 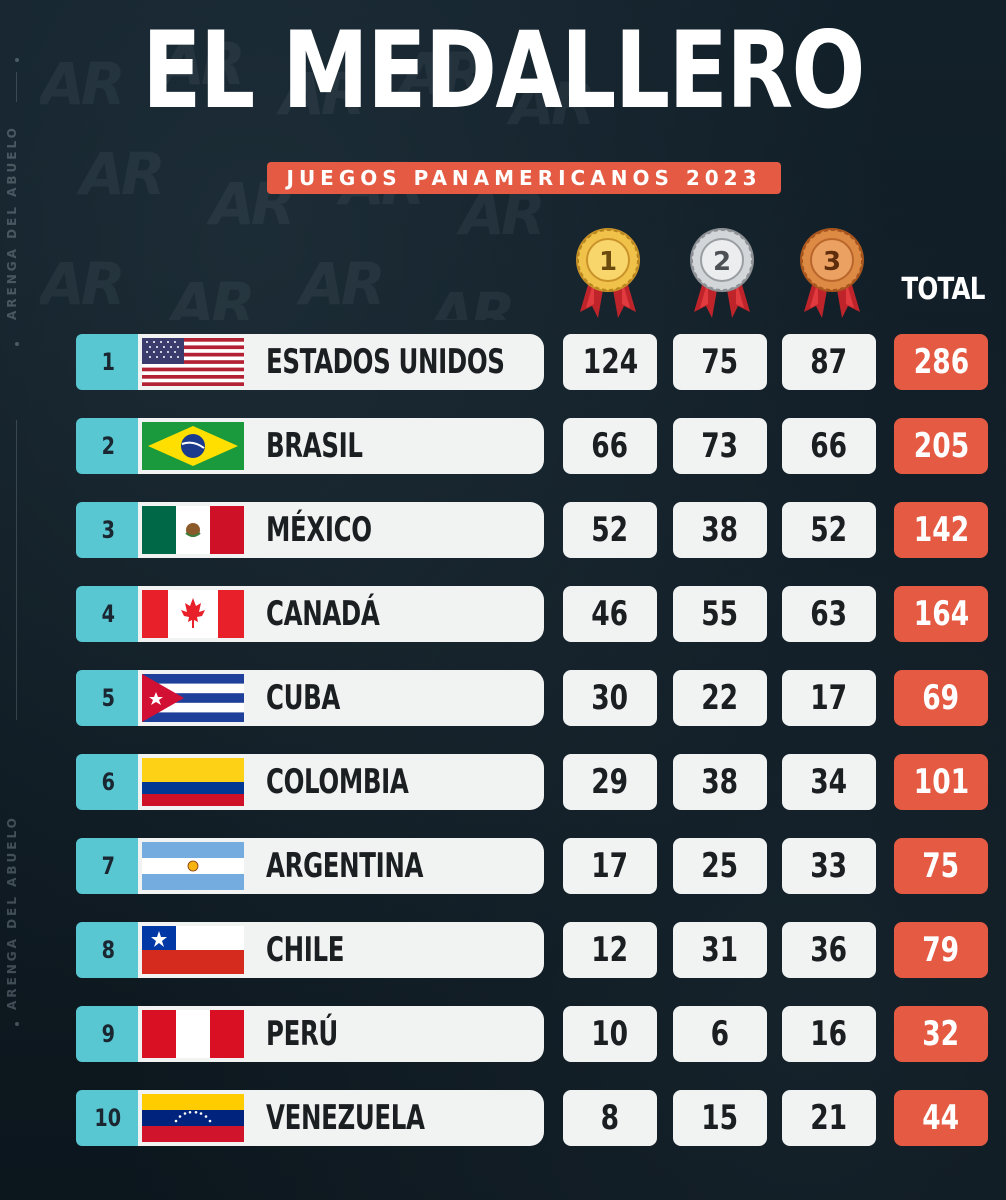 I want to click on rank-badge: 2, so click(x=108, y=446).